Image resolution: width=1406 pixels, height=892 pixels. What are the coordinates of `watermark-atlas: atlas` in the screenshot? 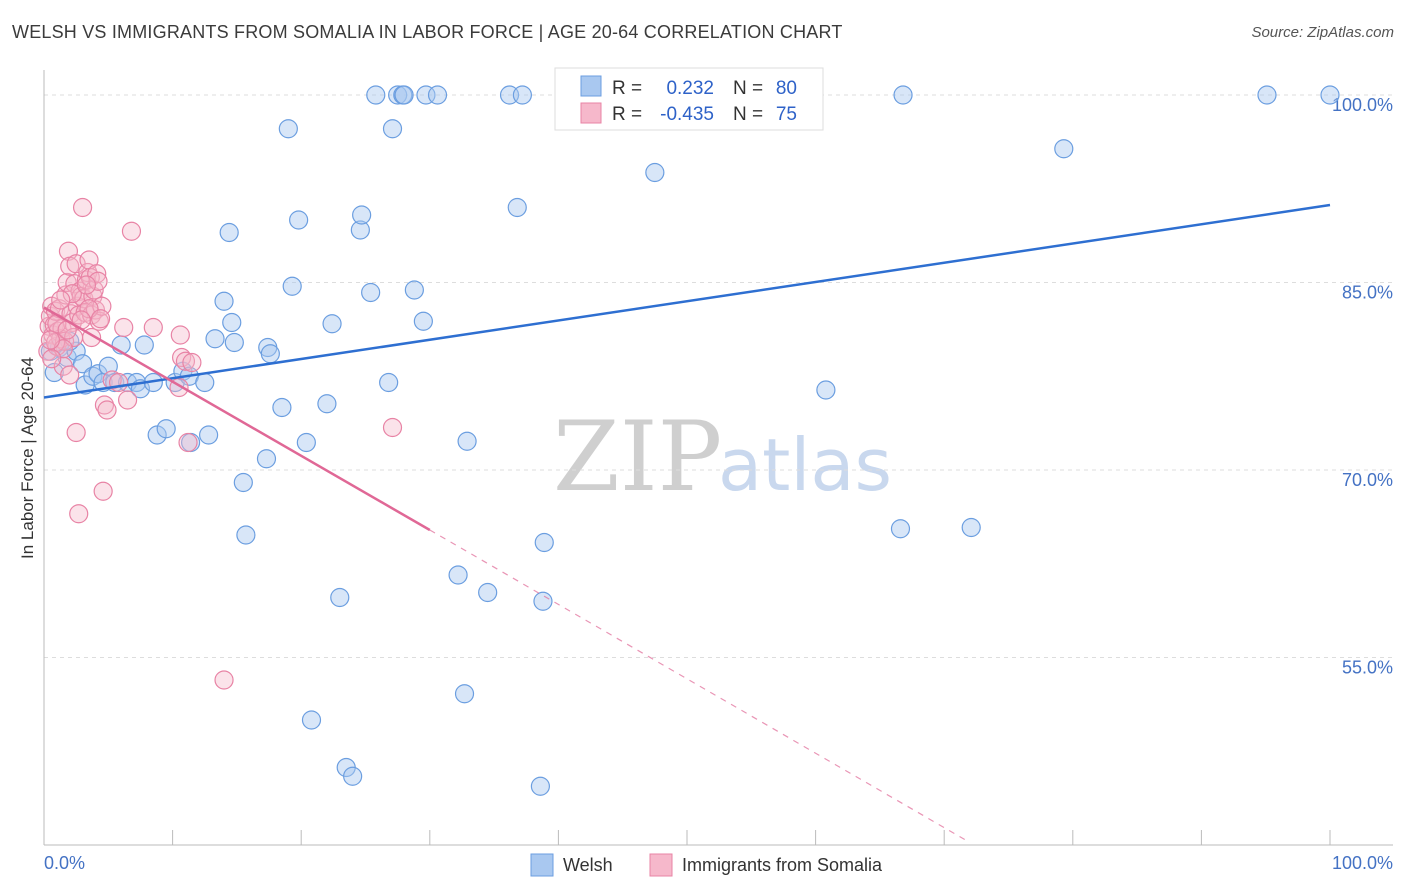 It's located at (805, 465).